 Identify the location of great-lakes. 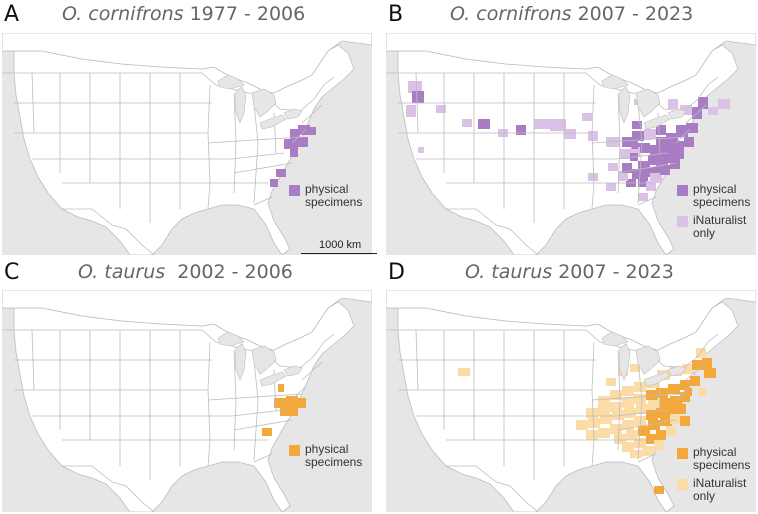
(260, 359).